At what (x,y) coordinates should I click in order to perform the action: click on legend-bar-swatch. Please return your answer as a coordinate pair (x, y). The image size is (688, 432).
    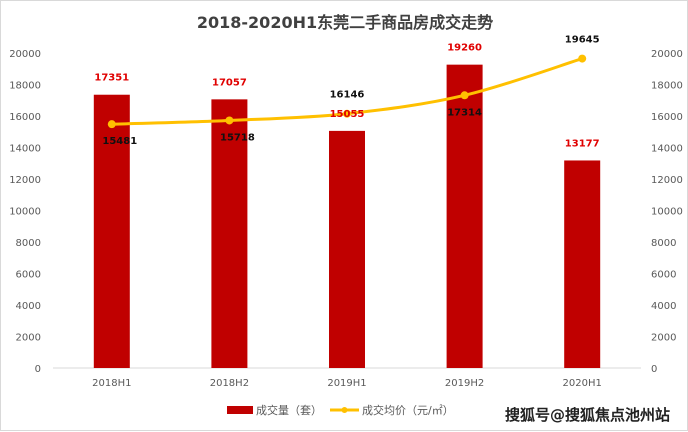
    Looking at the image, I should click on (240, 410).